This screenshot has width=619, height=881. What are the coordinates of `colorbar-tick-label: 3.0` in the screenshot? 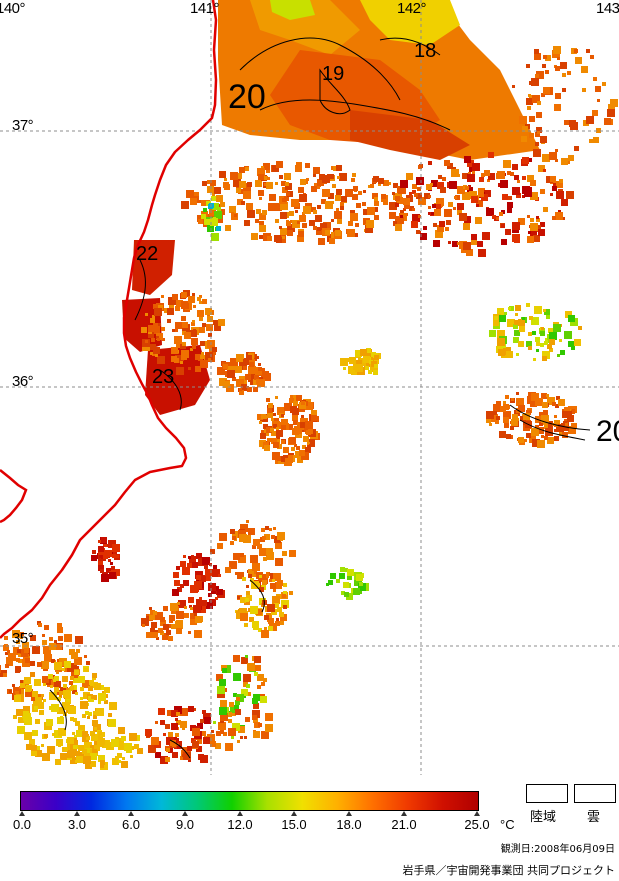 It's located at (77, 824).